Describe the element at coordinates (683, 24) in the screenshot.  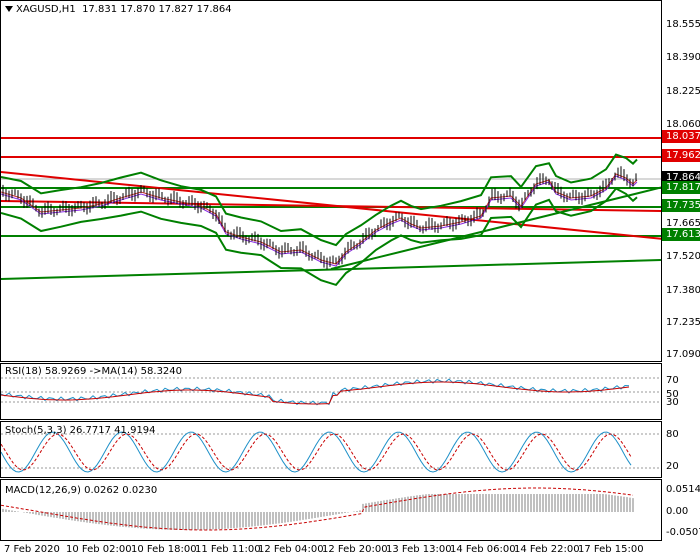
I see `price-tick: 18.555` at that location.